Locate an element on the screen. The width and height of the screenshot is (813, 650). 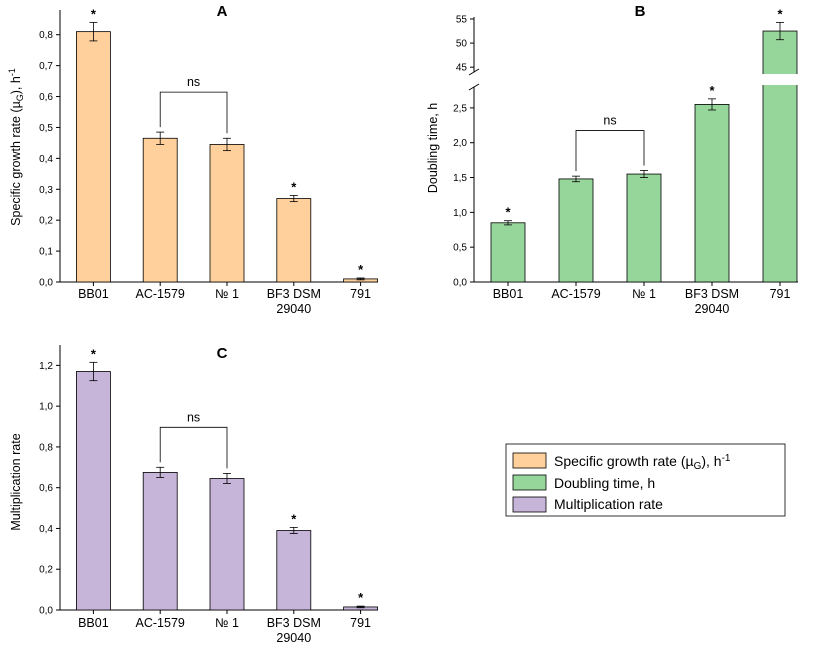
panel-b-y-tick-label: 0,0 is located at coordinates (460, 283).